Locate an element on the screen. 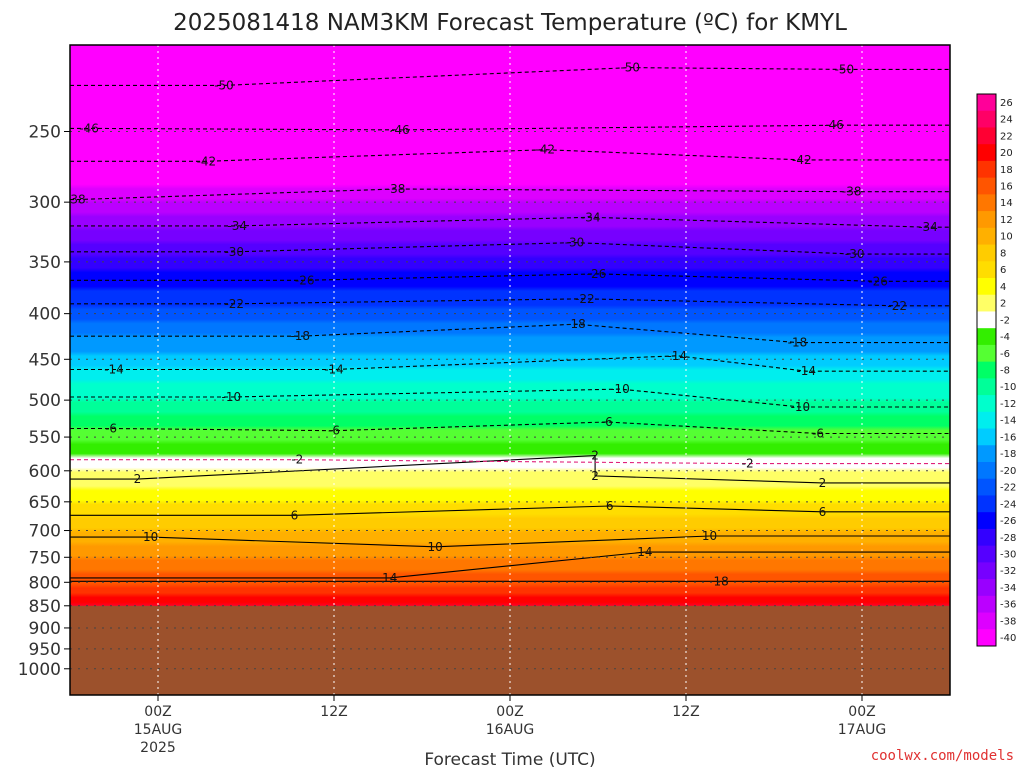 This screenshot has width=1024, height=768. contour-label: -30 is located at coordinates (575, 243).